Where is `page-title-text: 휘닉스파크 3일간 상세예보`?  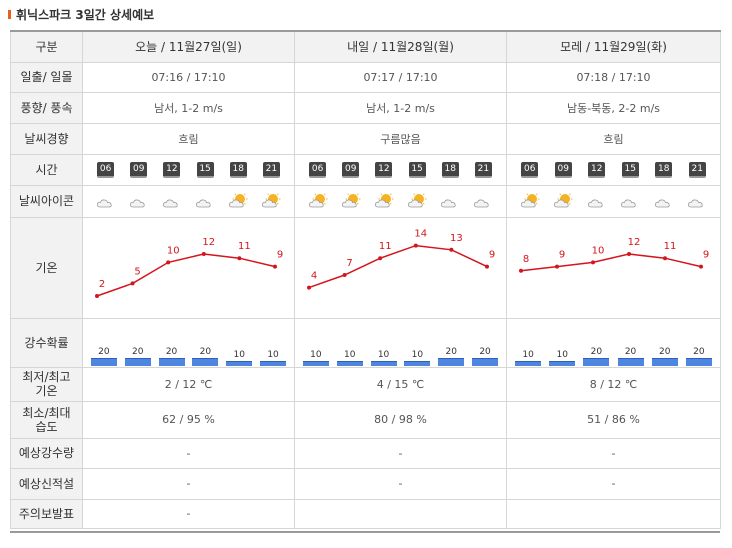
page-title-text: 휘닉스파크 3일간 상세예보 is located at coordinates (85, 14).